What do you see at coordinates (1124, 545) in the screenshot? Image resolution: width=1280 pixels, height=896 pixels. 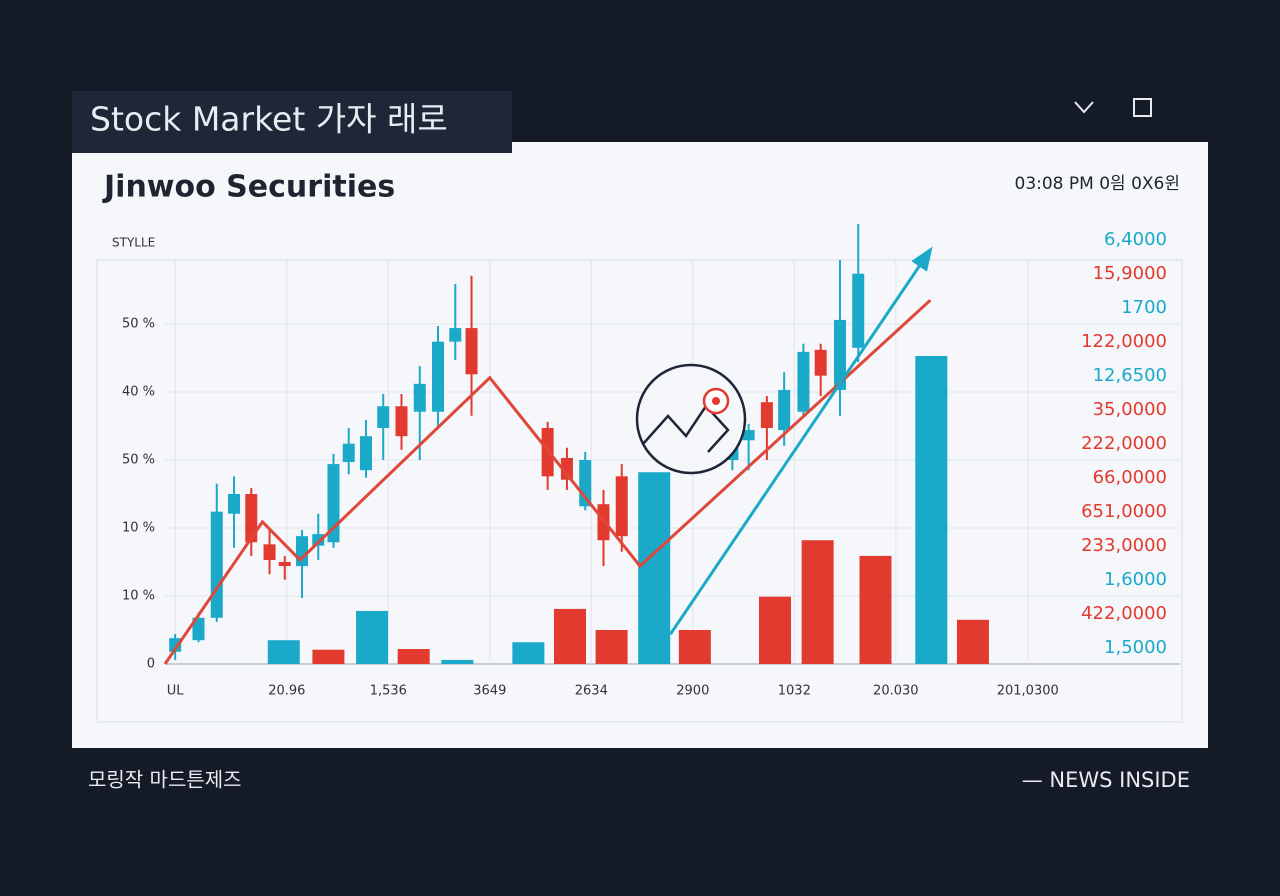 I see `price-label: 233,0000` at bounding box center [1124, 545].